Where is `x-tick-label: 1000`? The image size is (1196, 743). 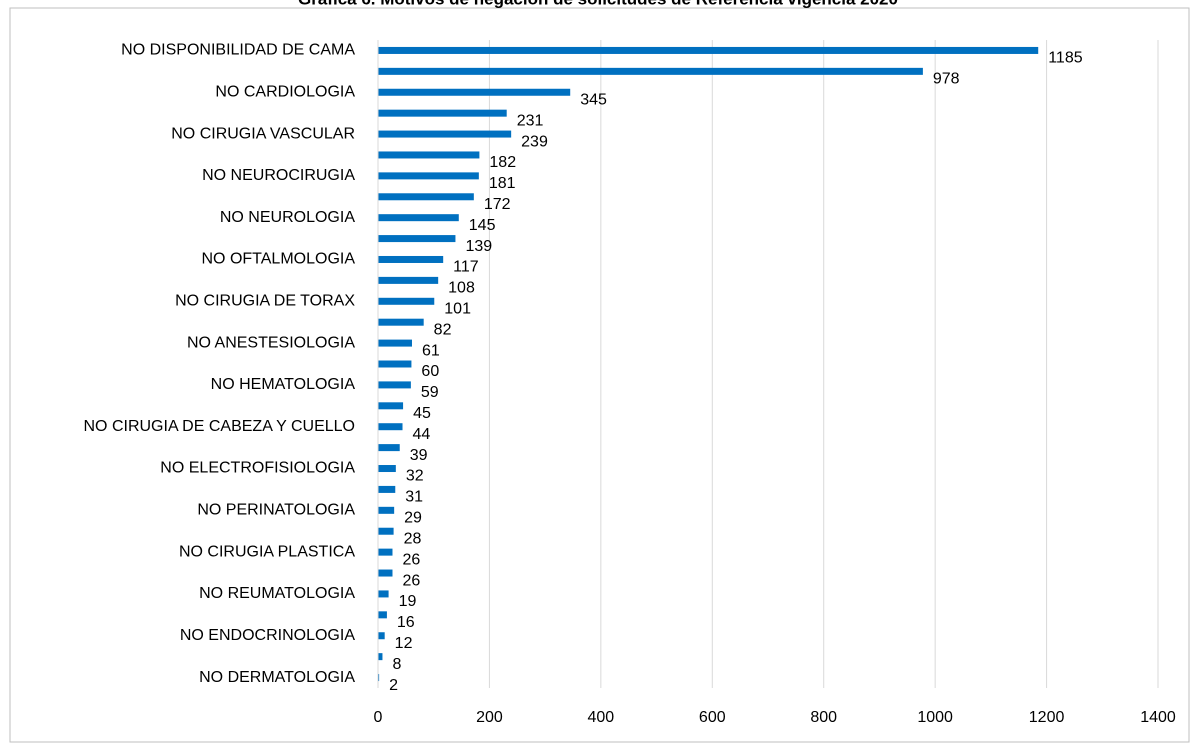
x-tick-label: 1000 is located at coordinates (935, 717).